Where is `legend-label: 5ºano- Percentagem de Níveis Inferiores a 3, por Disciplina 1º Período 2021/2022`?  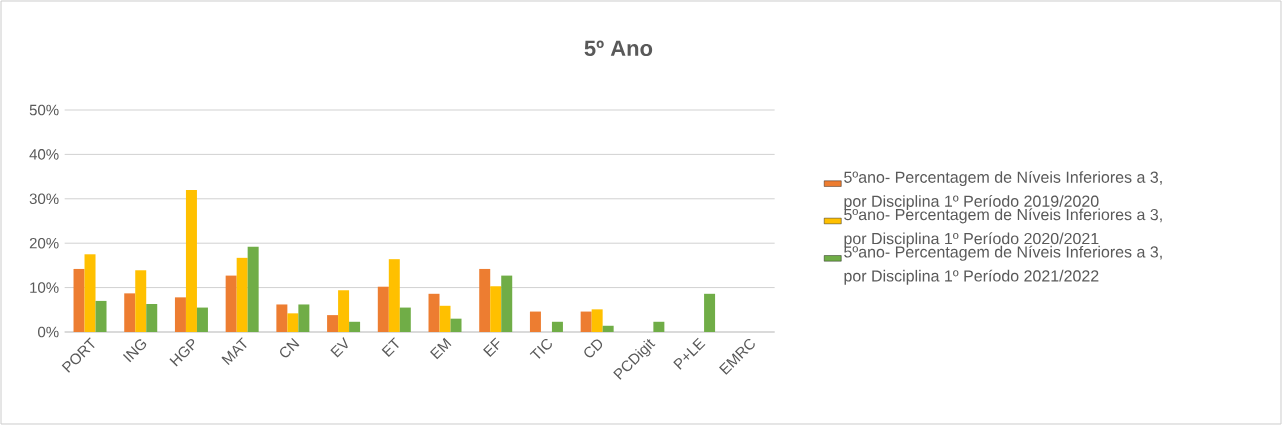
legend-label: 5ºano- Percentagem de Níveis Inferiores a 3, por Disciplina 1º Período 2021/2022 is located at coordinates (1003, 265).